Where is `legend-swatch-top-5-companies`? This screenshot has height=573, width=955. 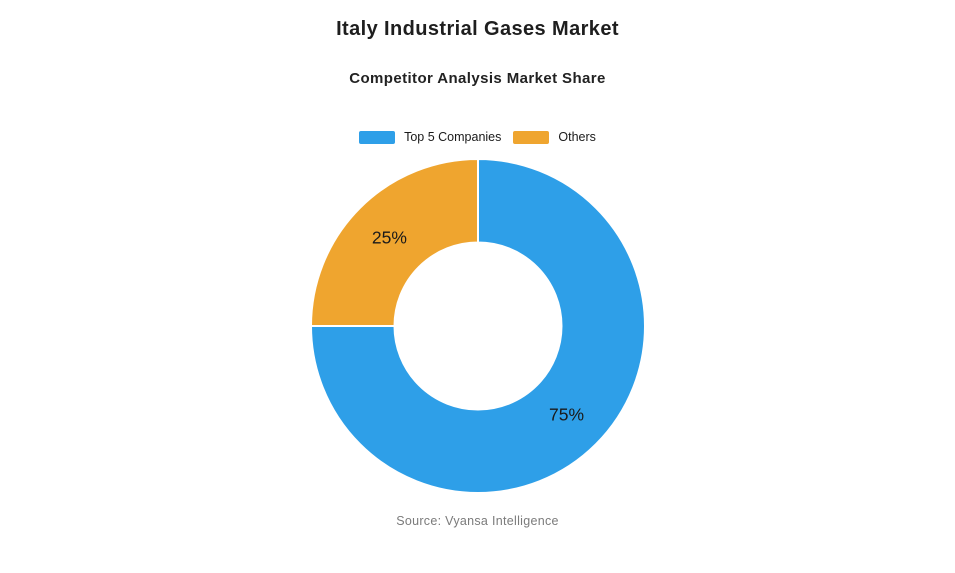 legend-swatch-top-5-companies is located at coordinates (377, 137).